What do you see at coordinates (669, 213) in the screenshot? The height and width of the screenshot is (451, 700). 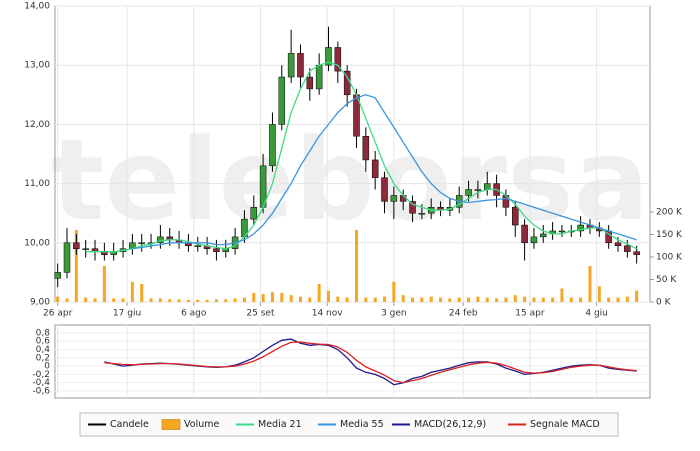 I see `y2-tick-label: 200 K` at bounding box center [669, 213].